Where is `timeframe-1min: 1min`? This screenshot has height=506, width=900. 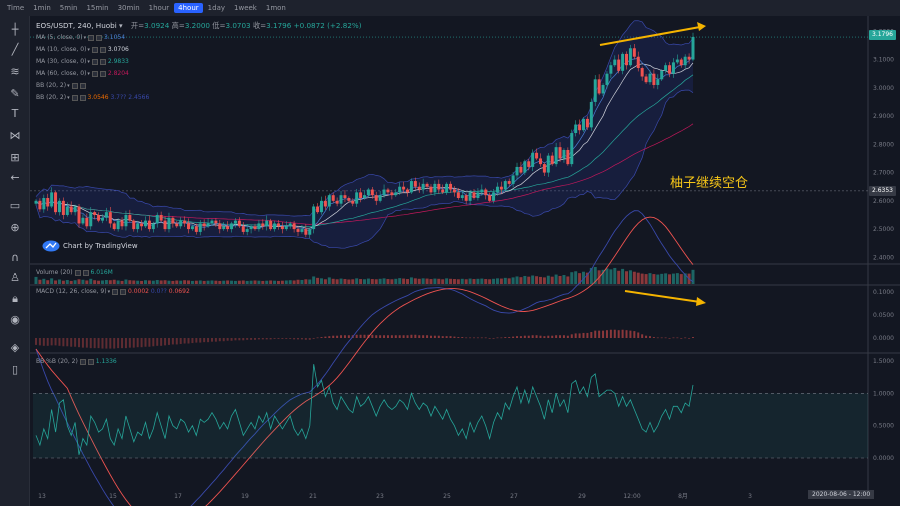 timeframe-1min: 1min is located at coordinates (42, 8).